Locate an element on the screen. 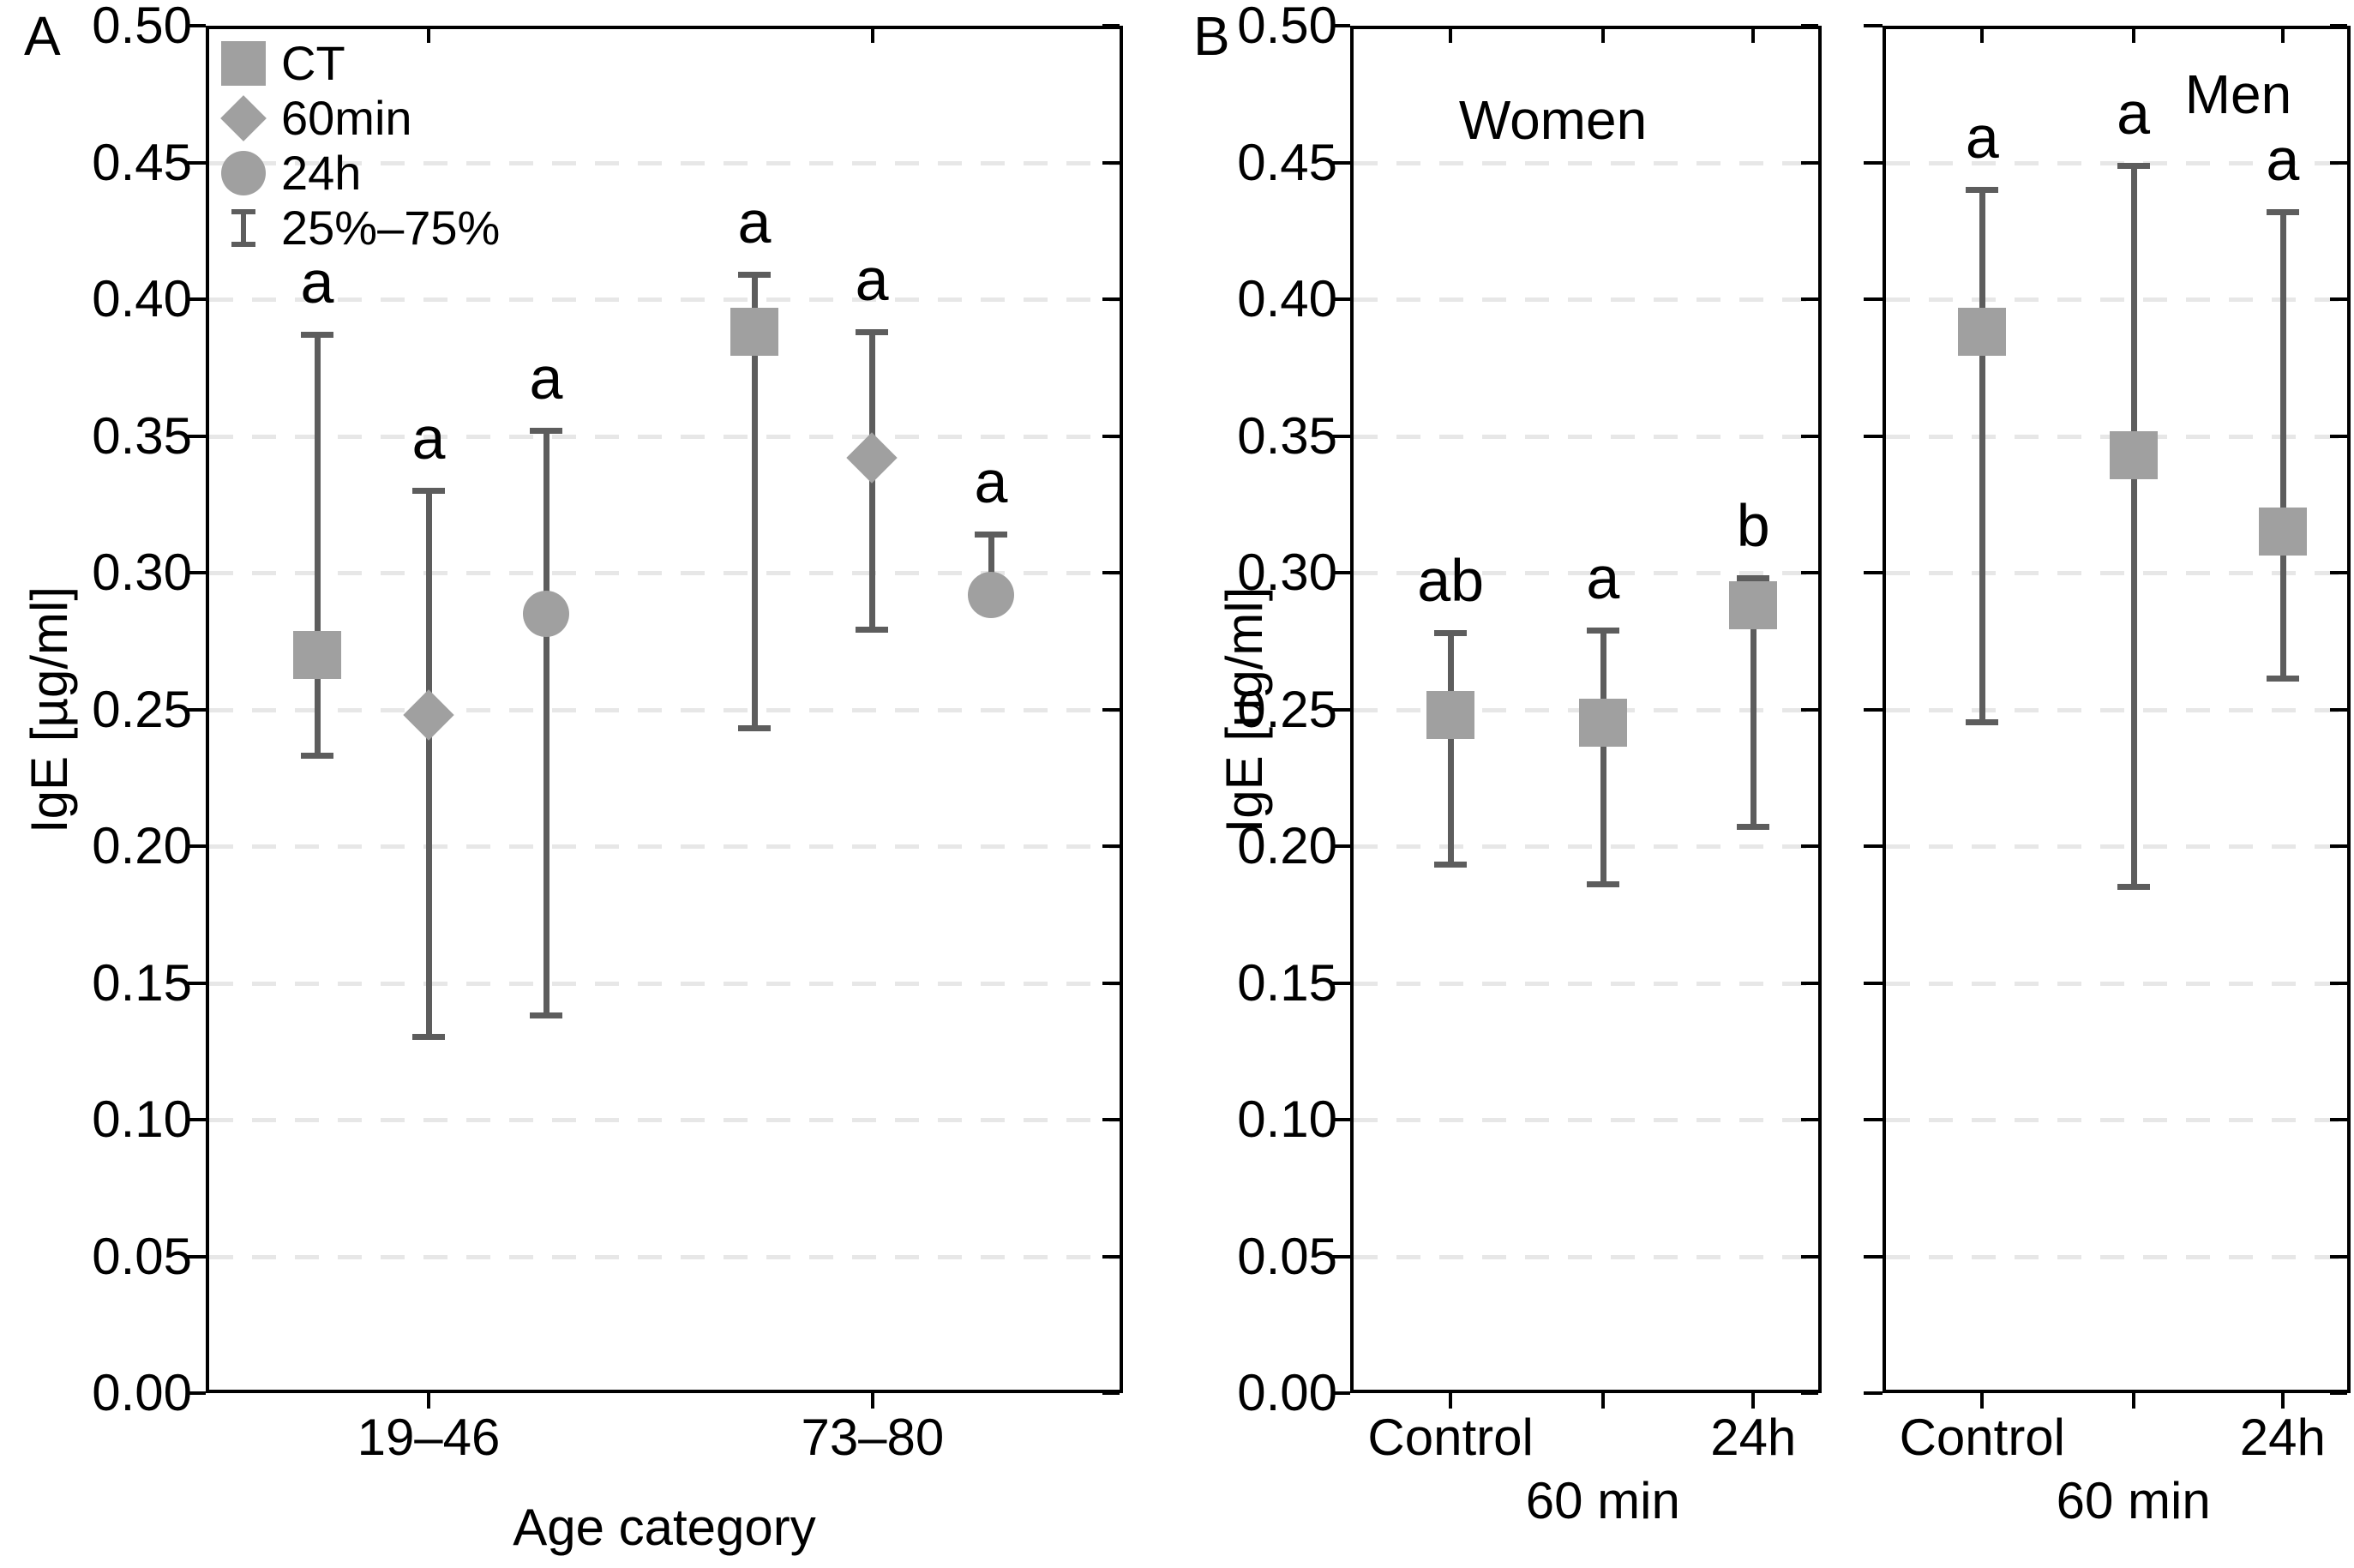 This screenshot has height=1568, width=2354. significance-letter: ab is located at coordinates (1451, 581).